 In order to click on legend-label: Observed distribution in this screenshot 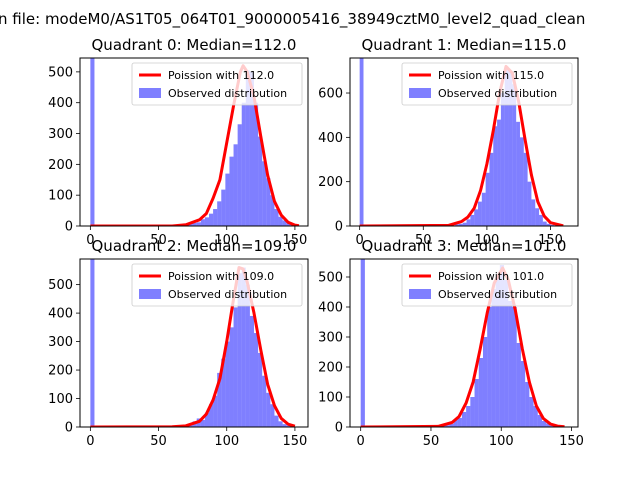, I will do `click(497, 294)`.